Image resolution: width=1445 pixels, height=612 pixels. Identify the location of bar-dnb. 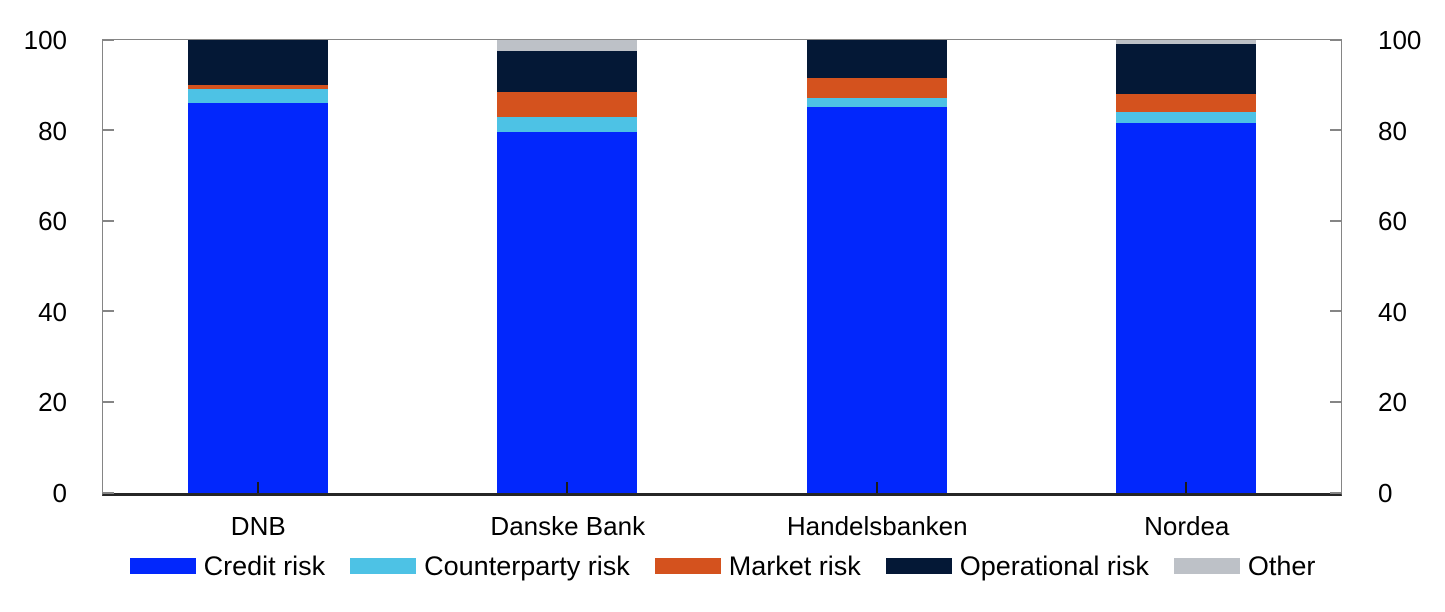
(257, 266).